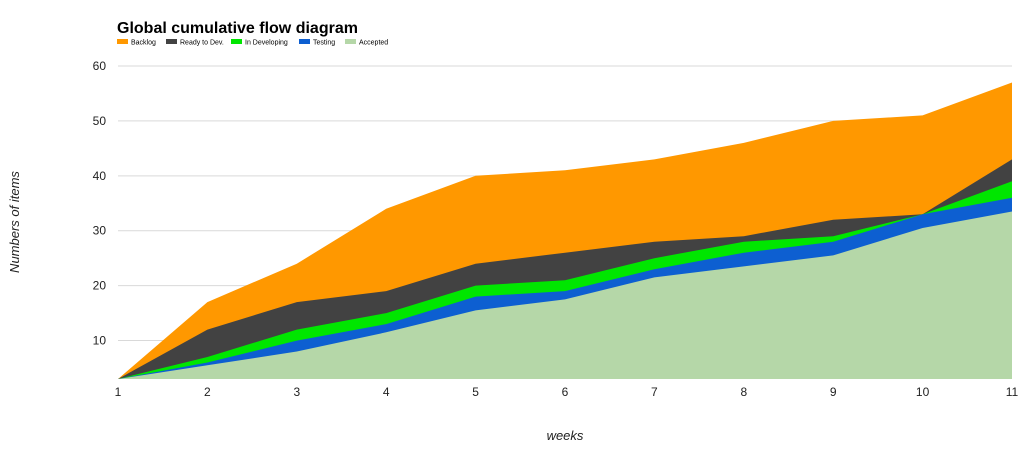 This screenshot has width=1024, height=453. I want to click on legend-label: Accepted, so click(373, 43).